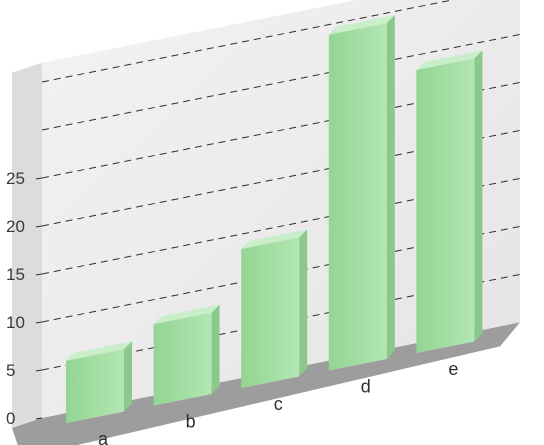 The image size is (544, 445). What do you see at coordinates (15, 274) in the screenshot?
I see `y-tick-label: 15` at bounding box center [15, 274].